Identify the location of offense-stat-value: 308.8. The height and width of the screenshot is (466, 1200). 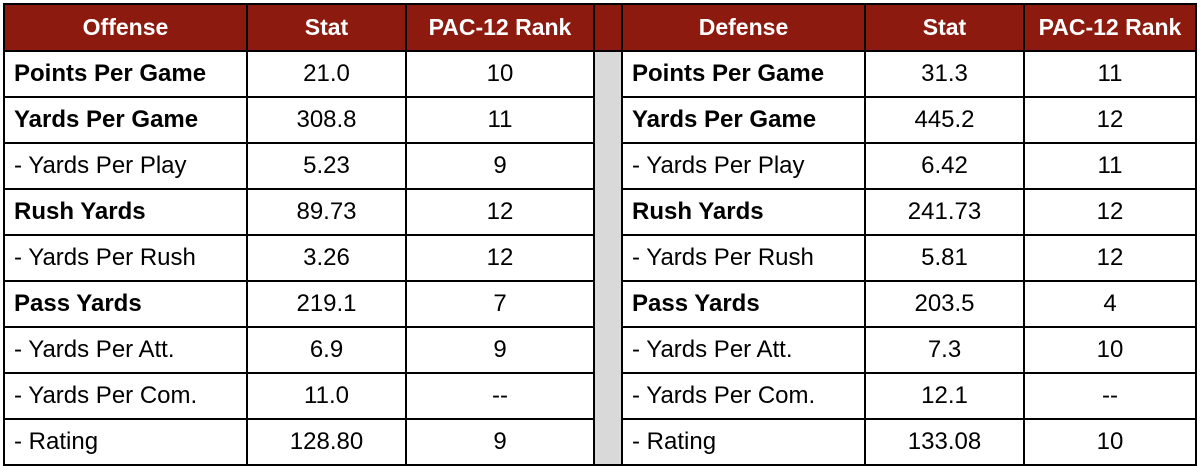
(326, 120).